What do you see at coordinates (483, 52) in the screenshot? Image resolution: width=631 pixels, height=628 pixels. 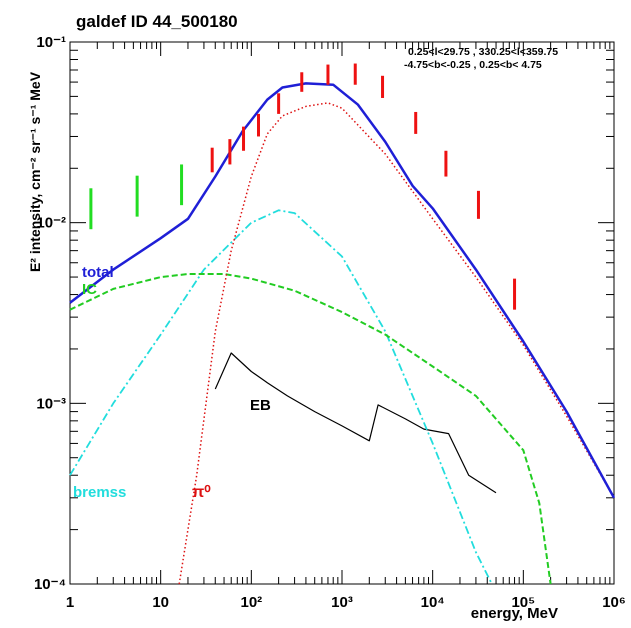 I see `region-text-line-1: 0.25<l<29.75 , 330.25<l<359.75` at bounding box center [483, 52].